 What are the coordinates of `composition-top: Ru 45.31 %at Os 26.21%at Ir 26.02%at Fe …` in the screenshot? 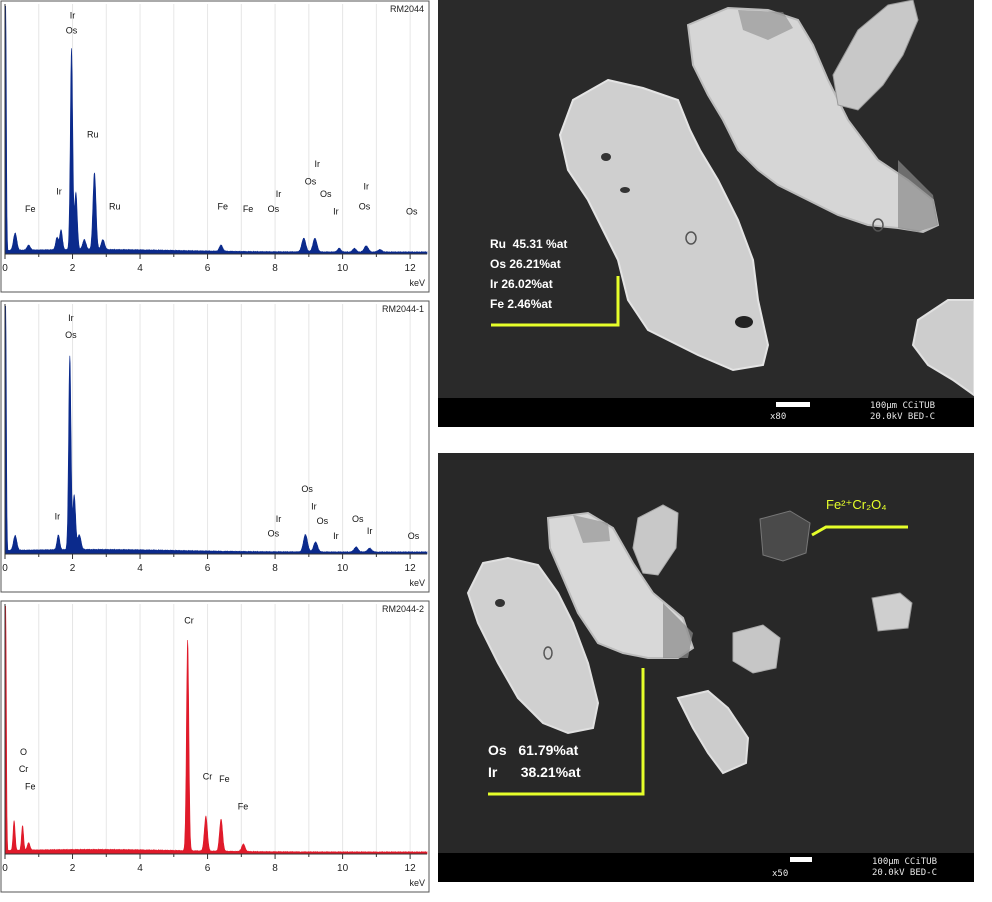 It's located at (528, 274).